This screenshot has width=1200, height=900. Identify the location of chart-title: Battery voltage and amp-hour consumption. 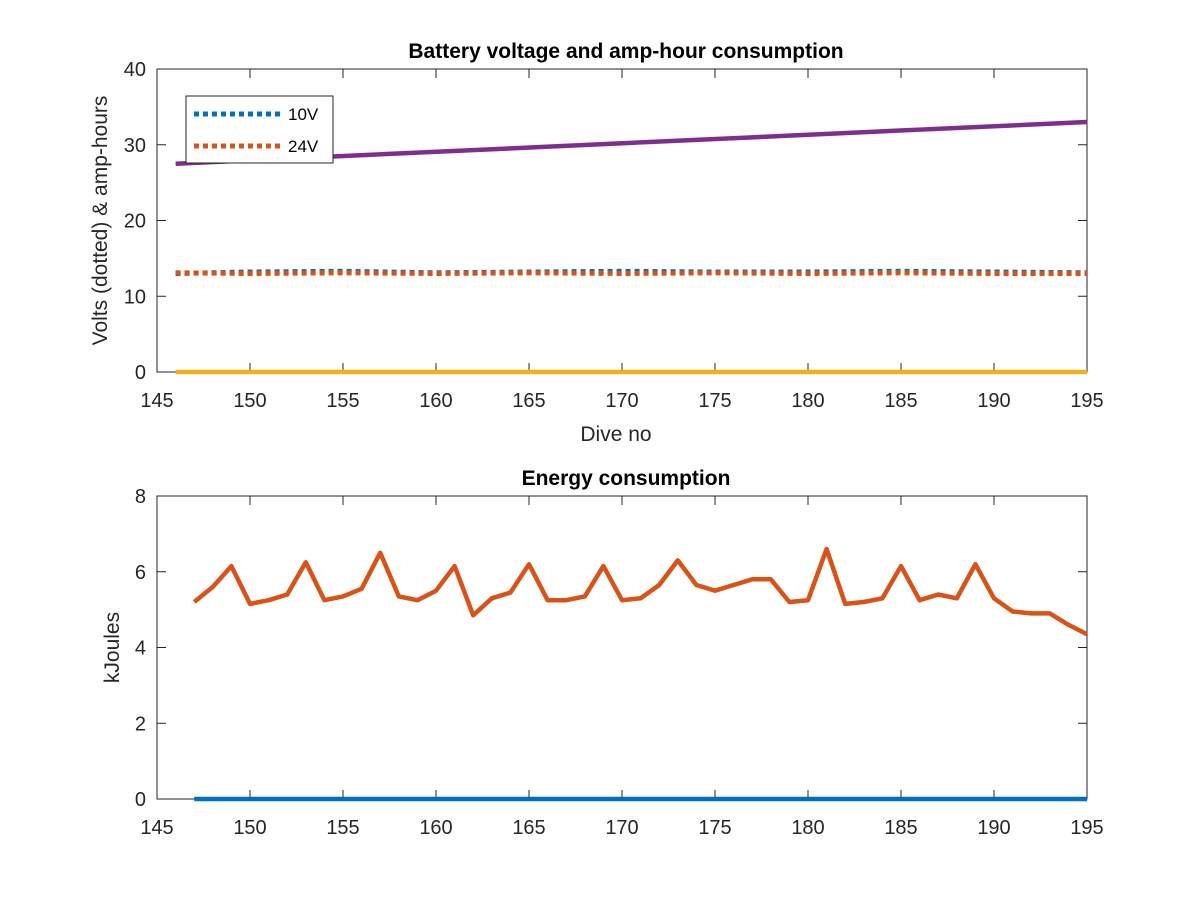
(625, 51).